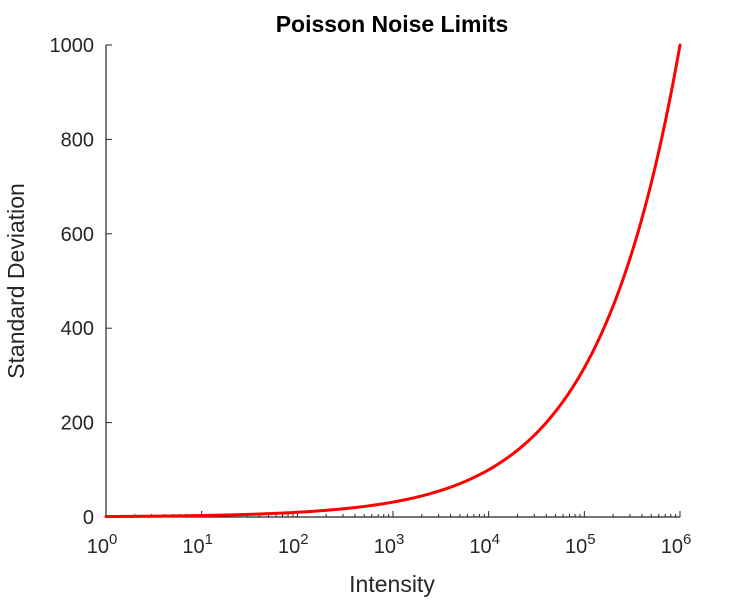  Describe the element at coordinates (16, 281) in the screenshot. I see `y-axis-label: Standard Deviation` at that location.